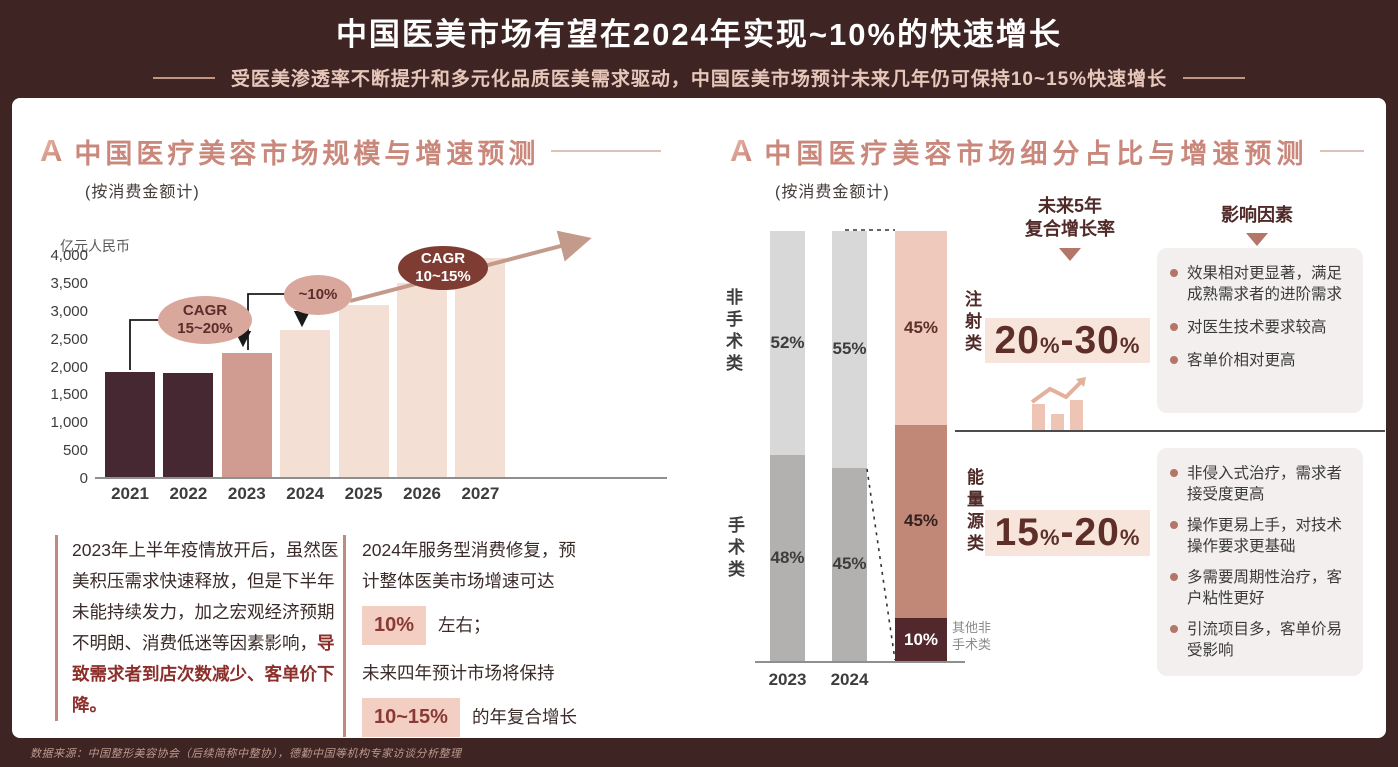 This screenshot has height=767, width=1398. I want to click on cagr-oval-10-15: CAGR 10~15%, so click(443, 268).